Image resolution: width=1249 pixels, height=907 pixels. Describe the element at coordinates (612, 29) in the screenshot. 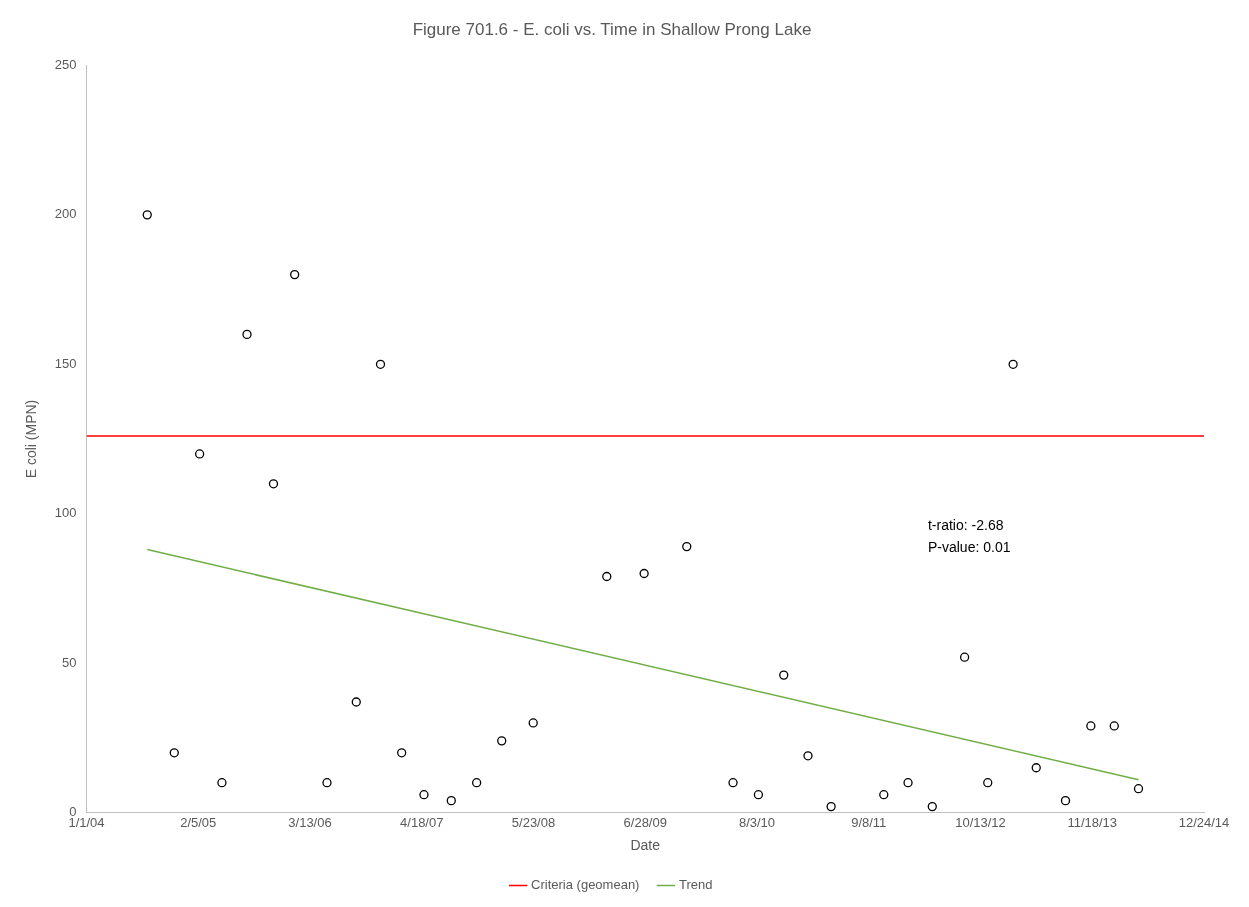

I see `chart-title: Figure 701.6 - E. coli vs. Time in Shallow Prong Lake` at that location.